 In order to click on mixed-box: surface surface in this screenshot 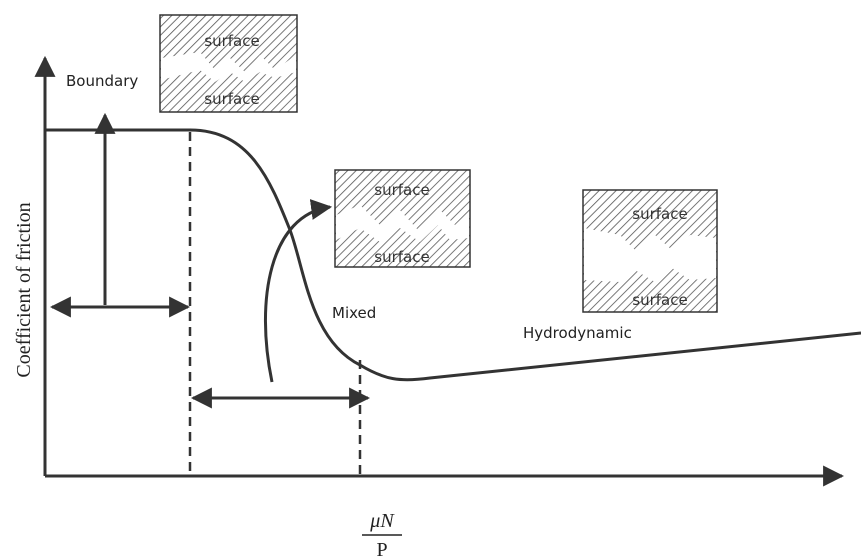, I will do `click(402, 218)`.